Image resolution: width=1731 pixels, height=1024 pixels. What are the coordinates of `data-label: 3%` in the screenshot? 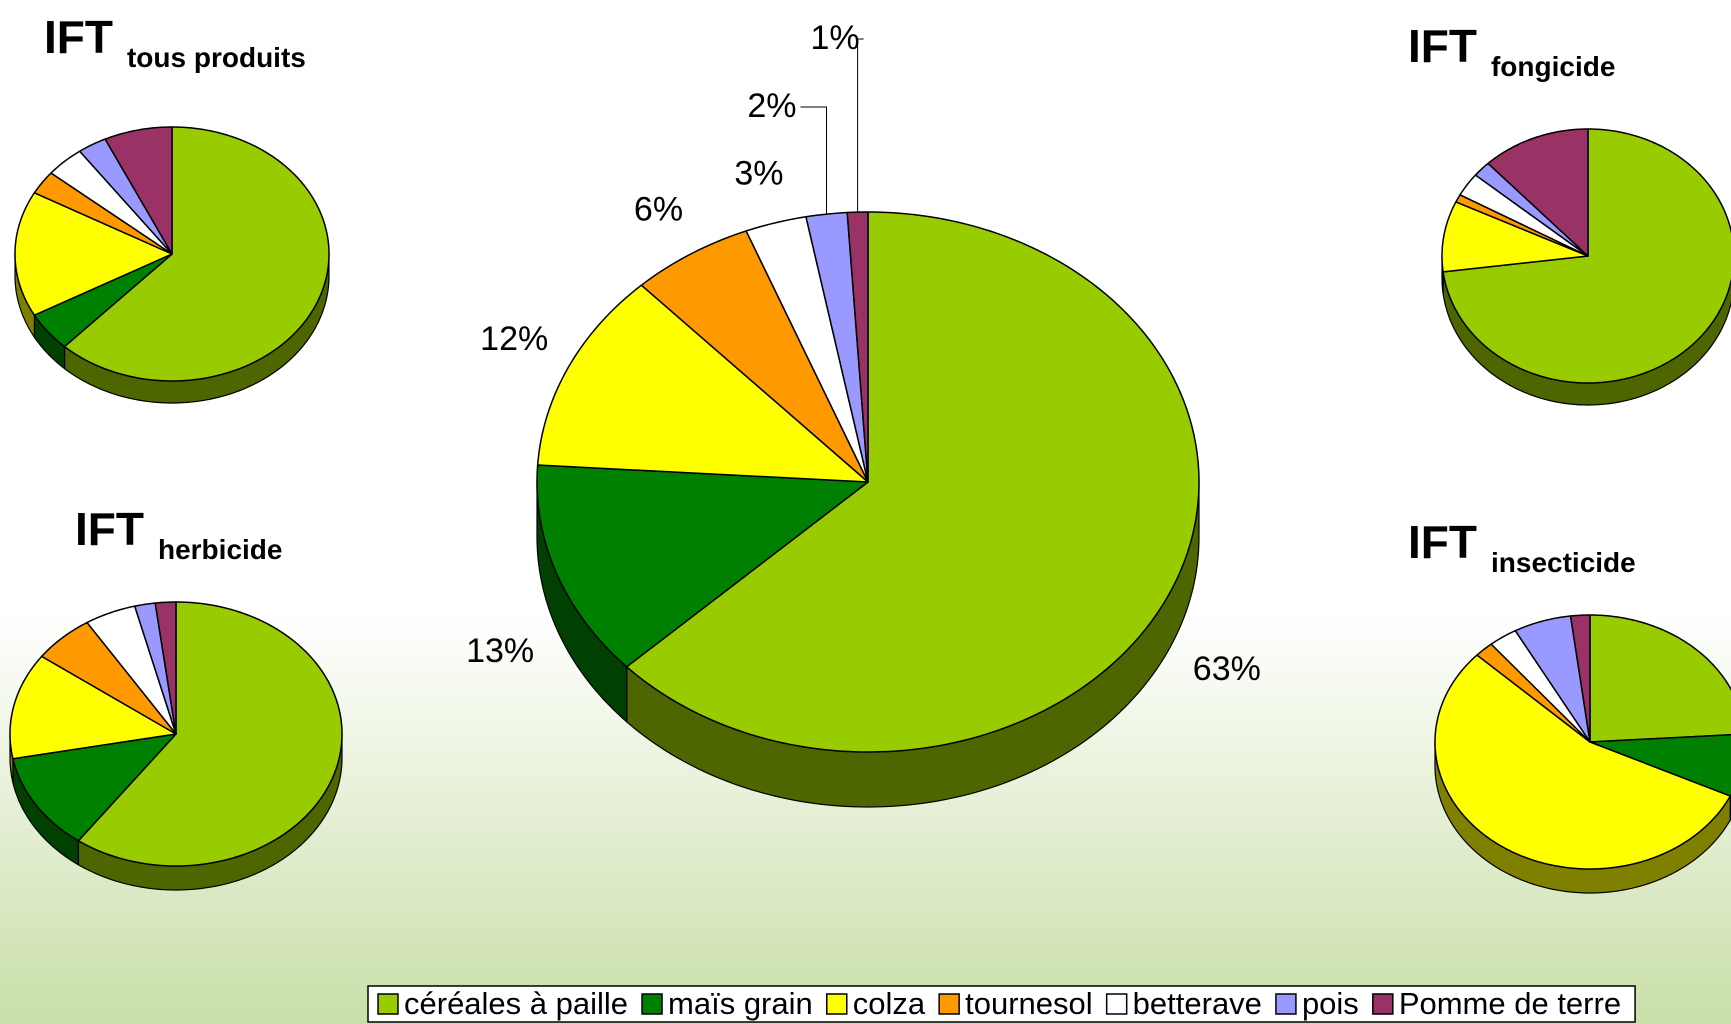 It's located at (758, 173).